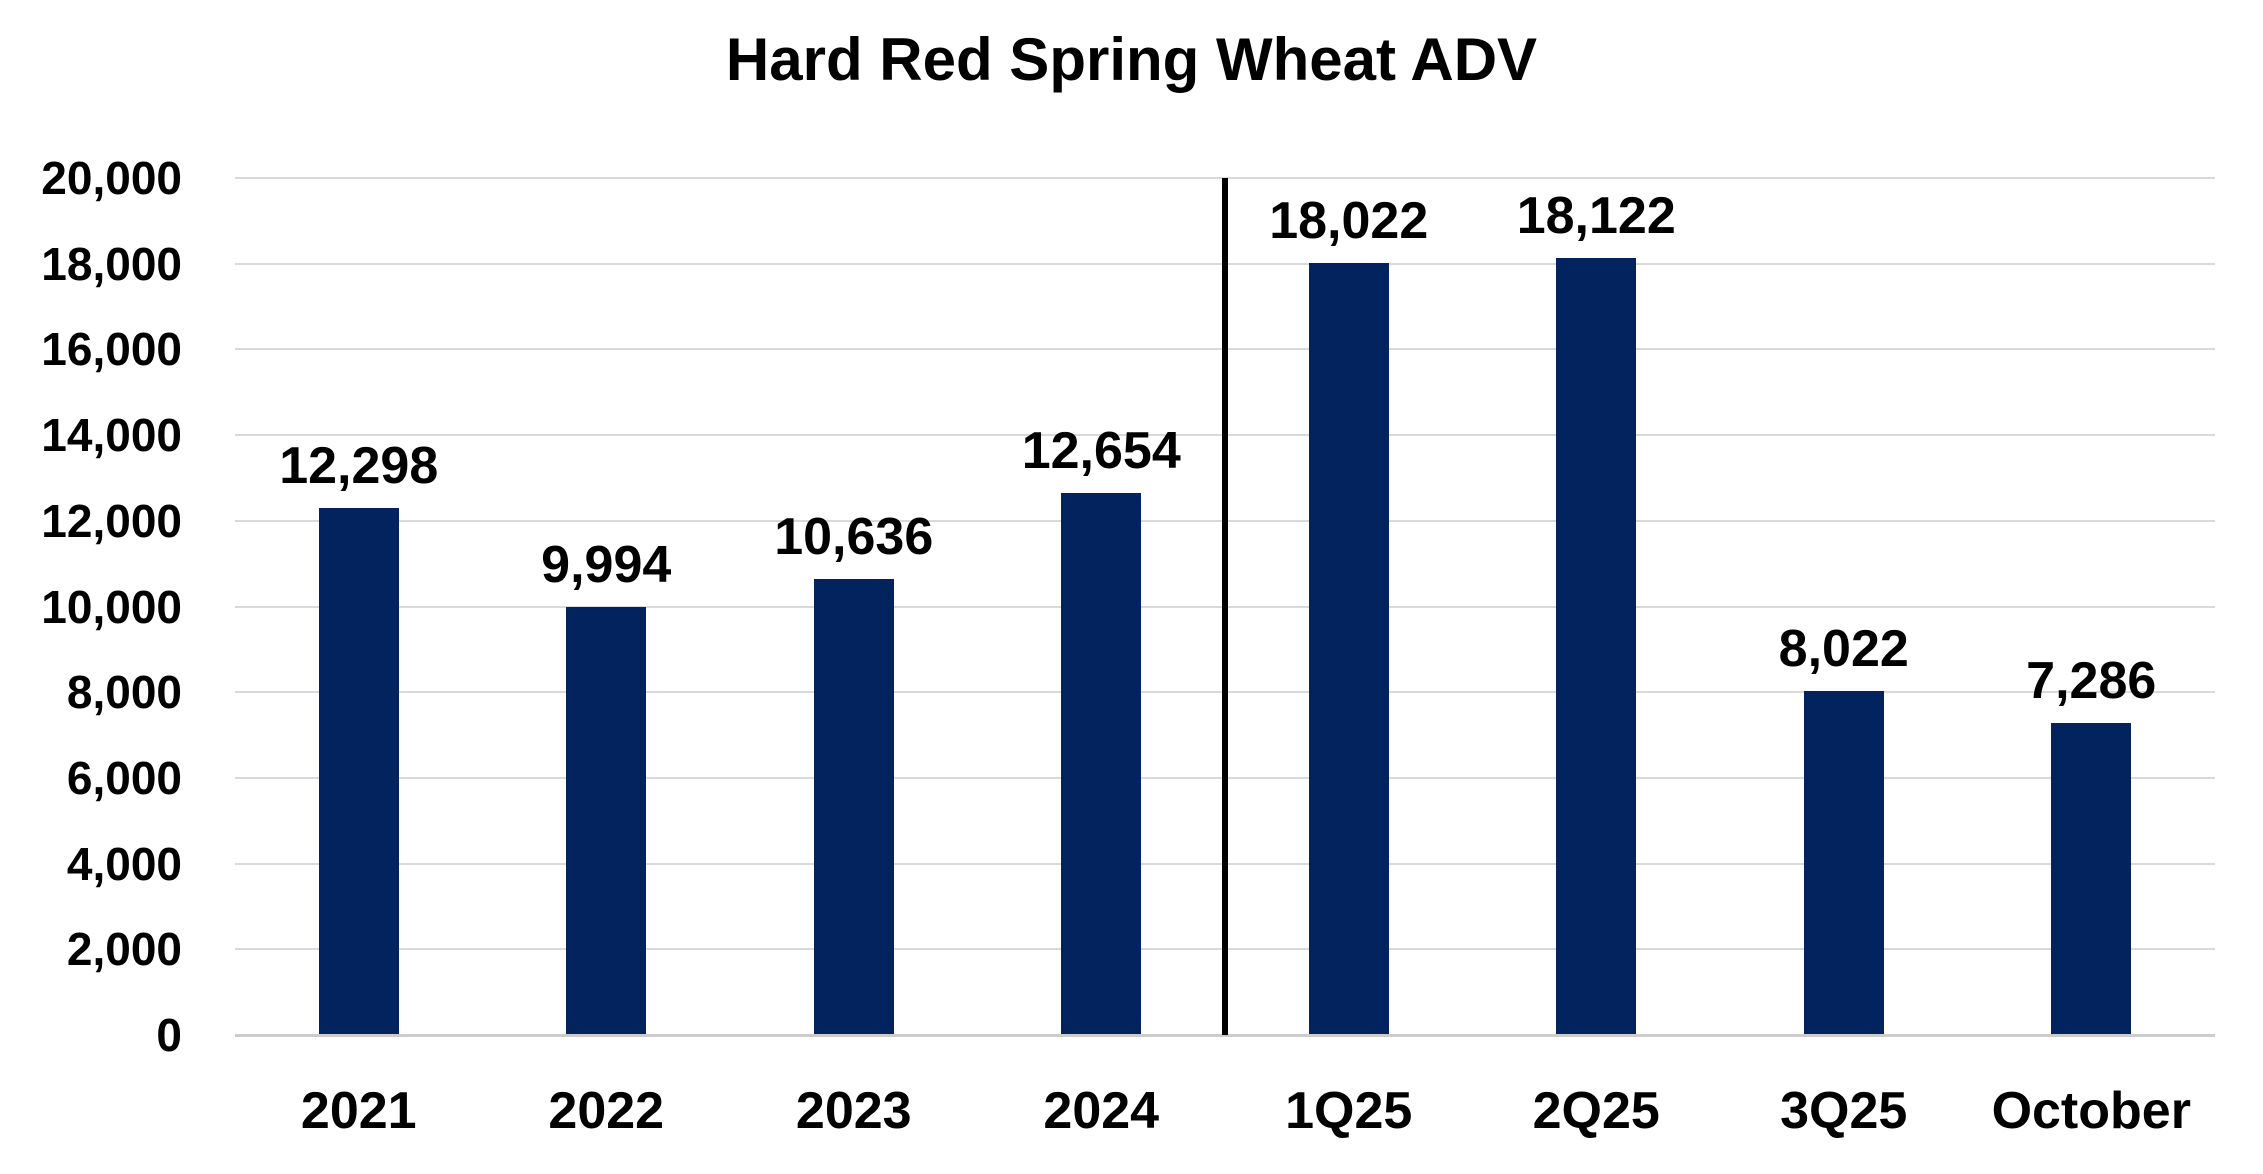 The height and width of the screenshot is (1174, 2263). I want to click on x-axis-category-label: 1Q25, so click(1349, 1111).